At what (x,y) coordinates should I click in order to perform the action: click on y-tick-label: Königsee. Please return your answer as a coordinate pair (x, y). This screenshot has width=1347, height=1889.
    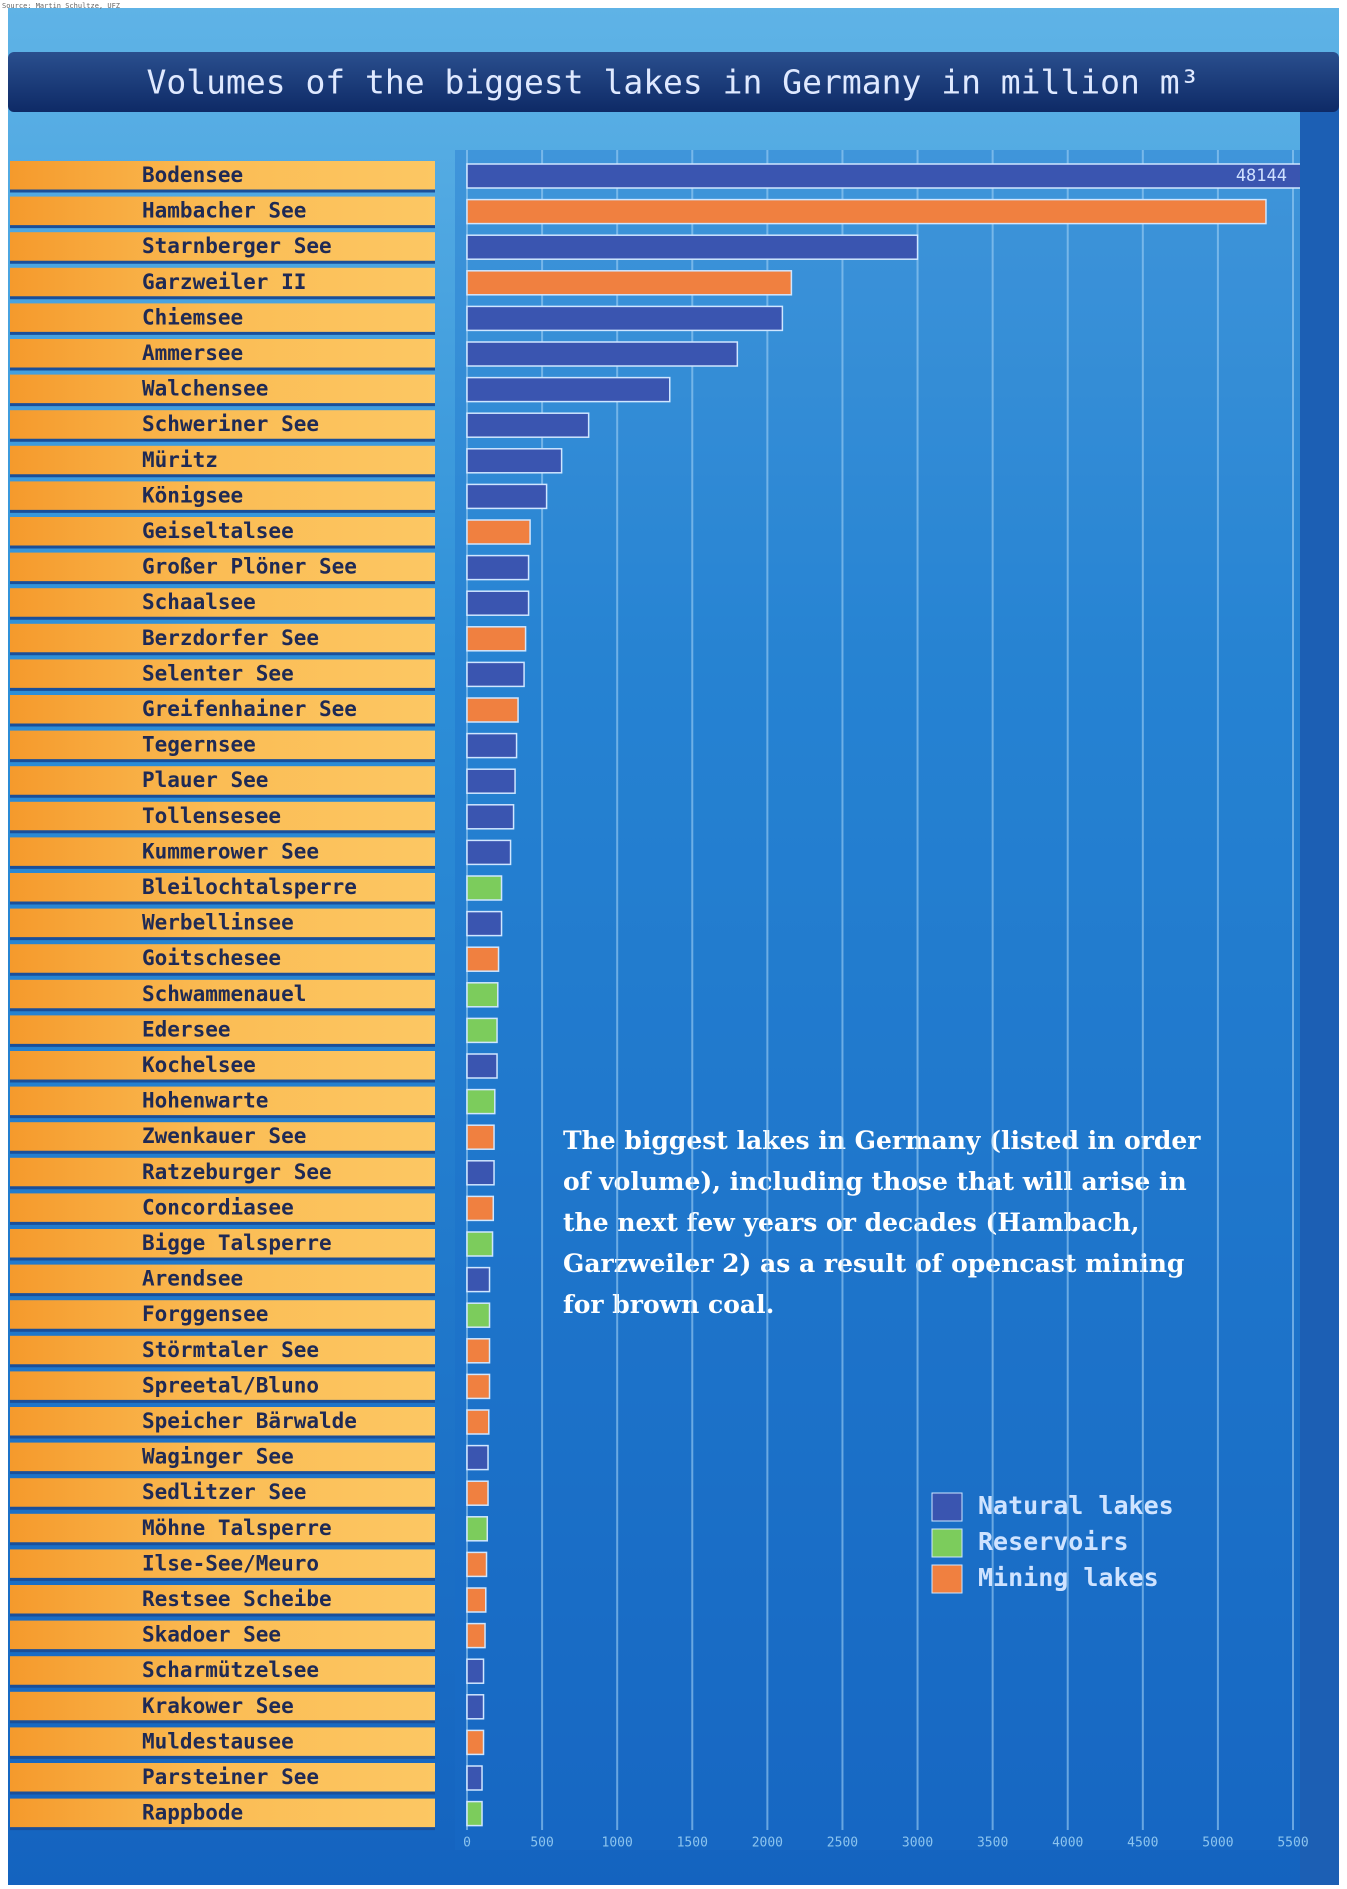
    Looking at the image, I should click on (192, 495).